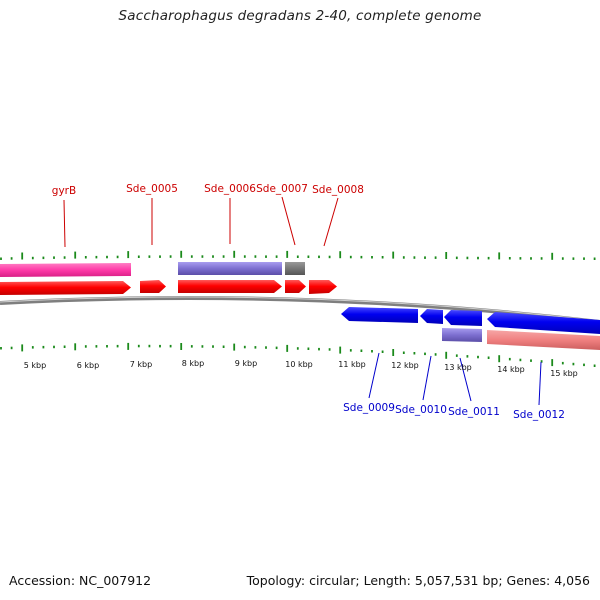  Describe the element at coordinates (511, 369) in the screenshot. I see `scale-label: 14 kbp` at that location.